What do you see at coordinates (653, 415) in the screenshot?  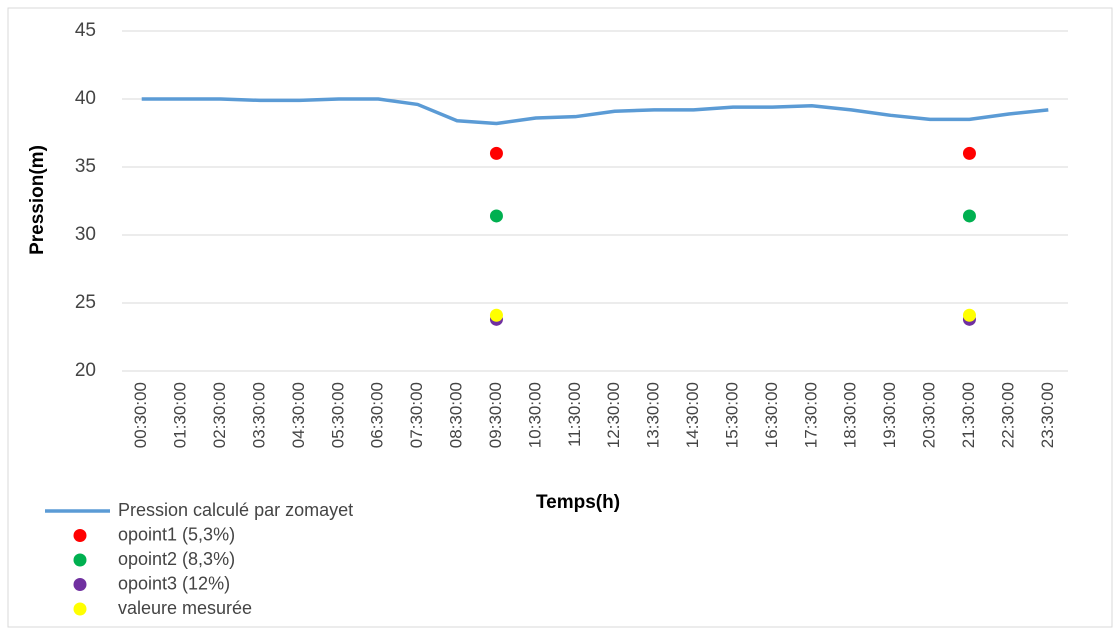 I see `x-tick-label: 13:30:00` at bounding box center [653, 415].